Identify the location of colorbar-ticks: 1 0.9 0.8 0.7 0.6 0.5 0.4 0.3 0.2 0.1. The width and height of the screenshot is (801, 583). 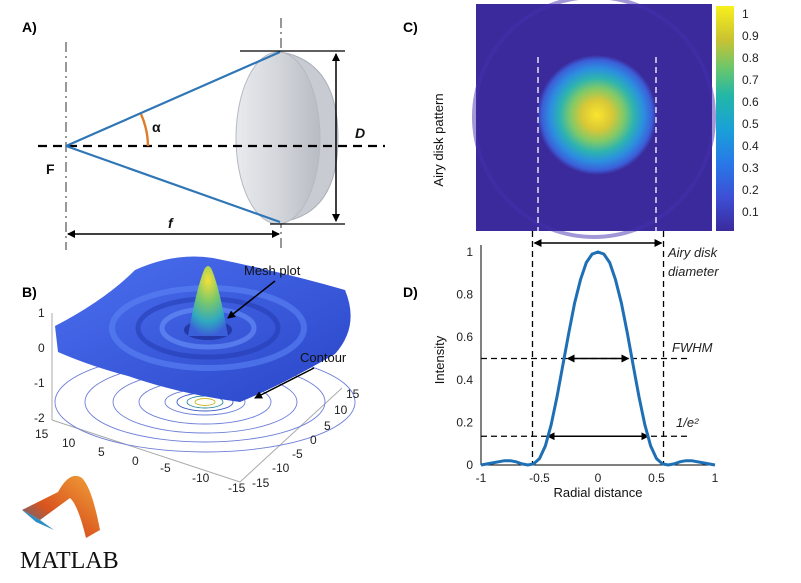
(750, 113).